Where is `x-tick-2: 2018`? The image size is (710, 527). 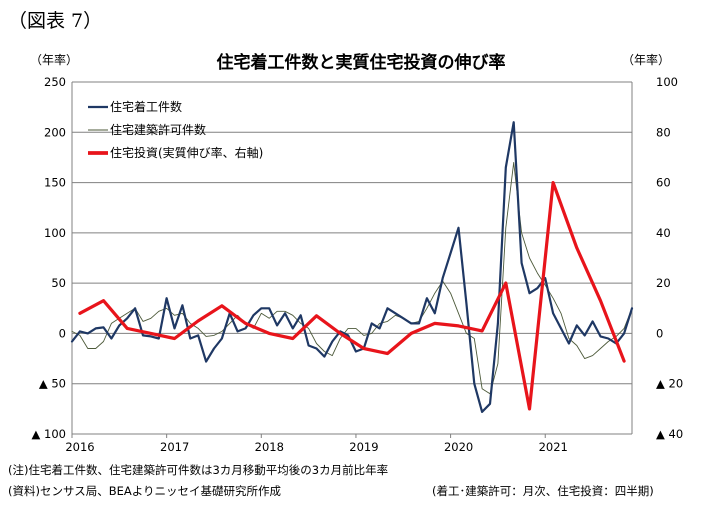 x-tick-2: 2018 is located at coordinates (269, 447).